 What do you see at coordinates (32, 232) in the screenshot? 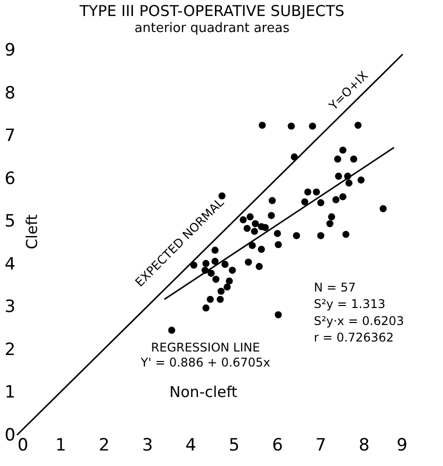
I see `y-axis-title: Cleft` at bounding box center [32, 232].